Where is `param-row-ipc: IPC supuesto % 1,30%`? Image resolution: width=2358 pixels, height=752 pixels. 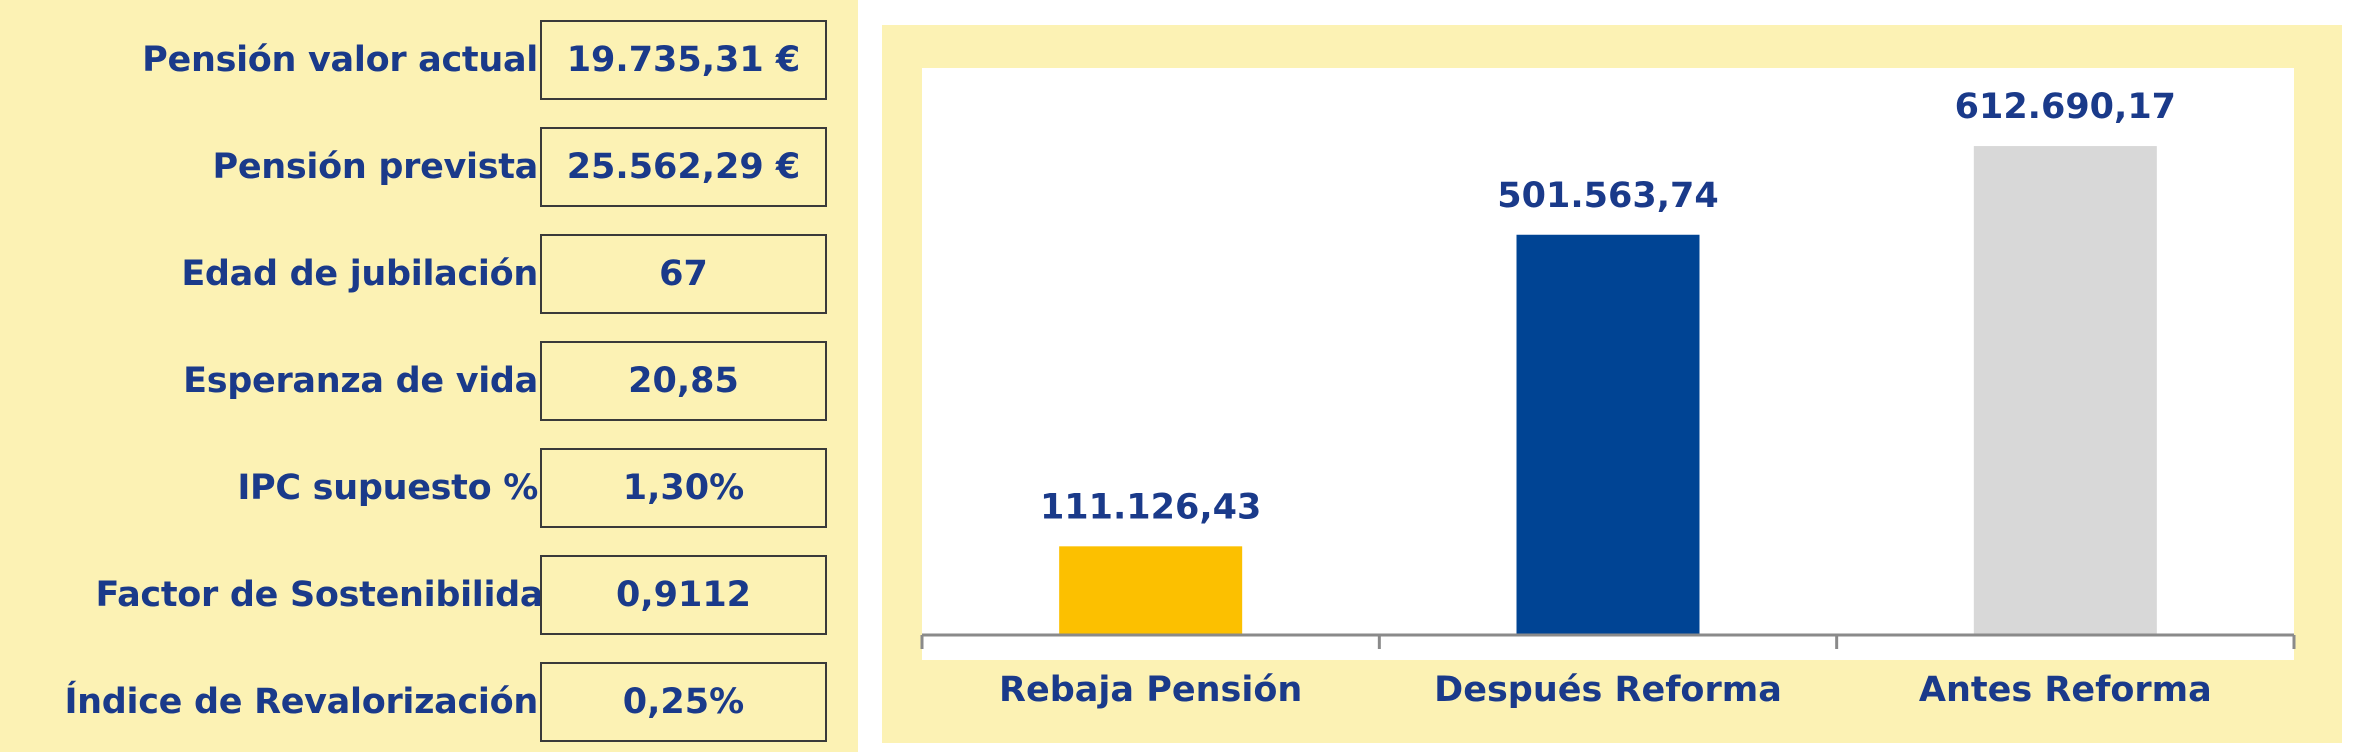
param-row-ipc: IPC supuesto % 1,30% is located at coordinates (429, 488).